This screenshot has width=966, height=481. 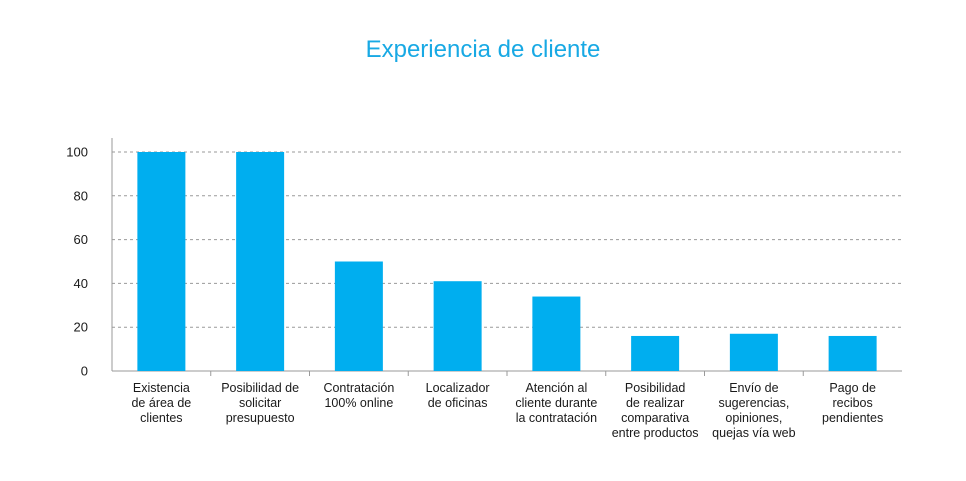 I want to click on category-label-line: de área de, so click(x=161, y=403).